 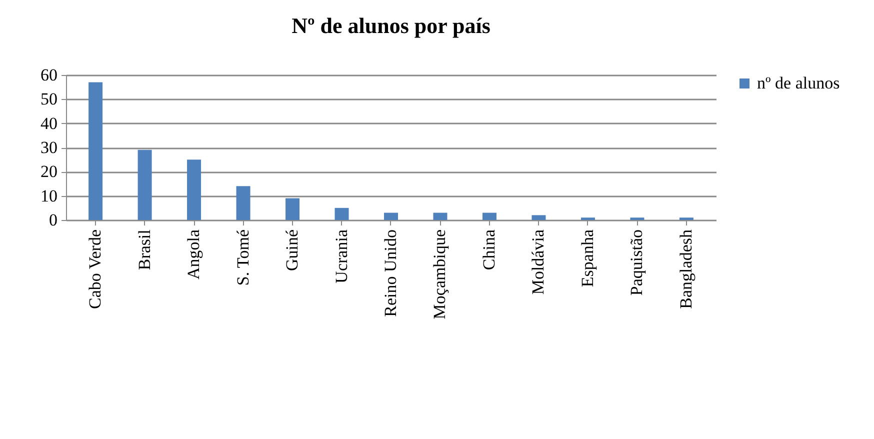 I want to click on x-tick-label: Bangladesh, so click(x=686, y=269).